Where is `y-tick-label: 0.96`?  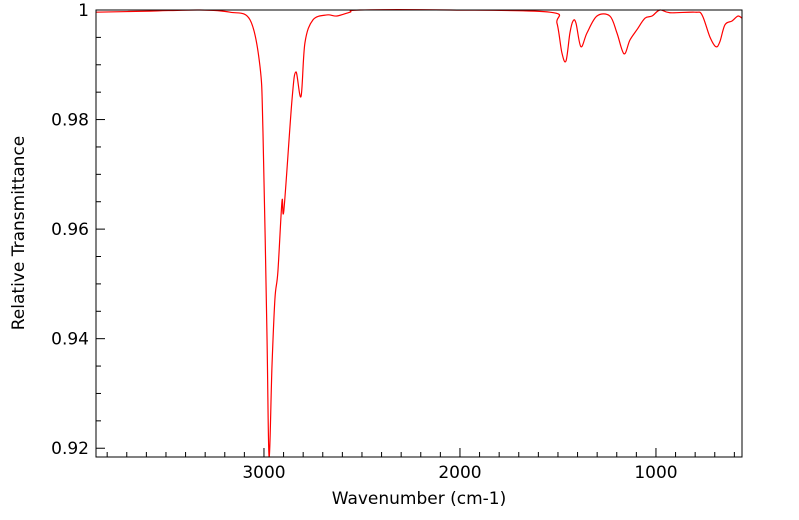 y-tick-label: 0.96 is located at coordinates (70, 230).